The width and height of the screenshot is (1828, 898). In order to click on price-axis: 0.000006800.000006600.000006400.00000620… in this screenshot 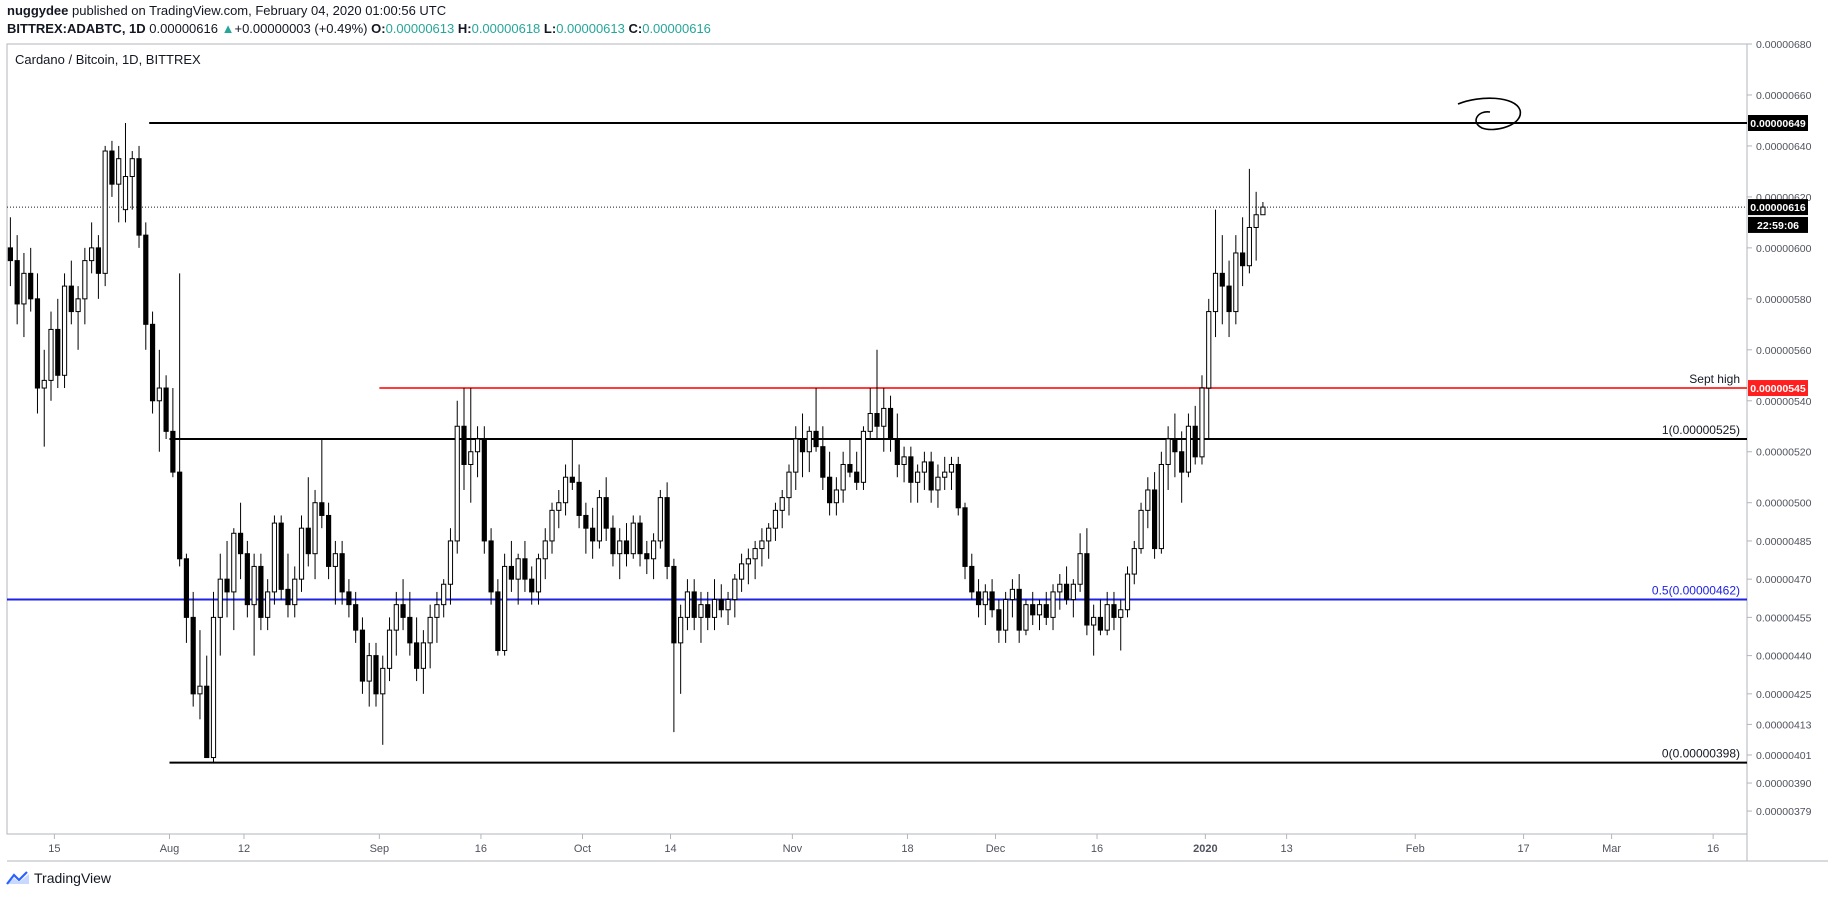, I will do `click(1779, 428)`.